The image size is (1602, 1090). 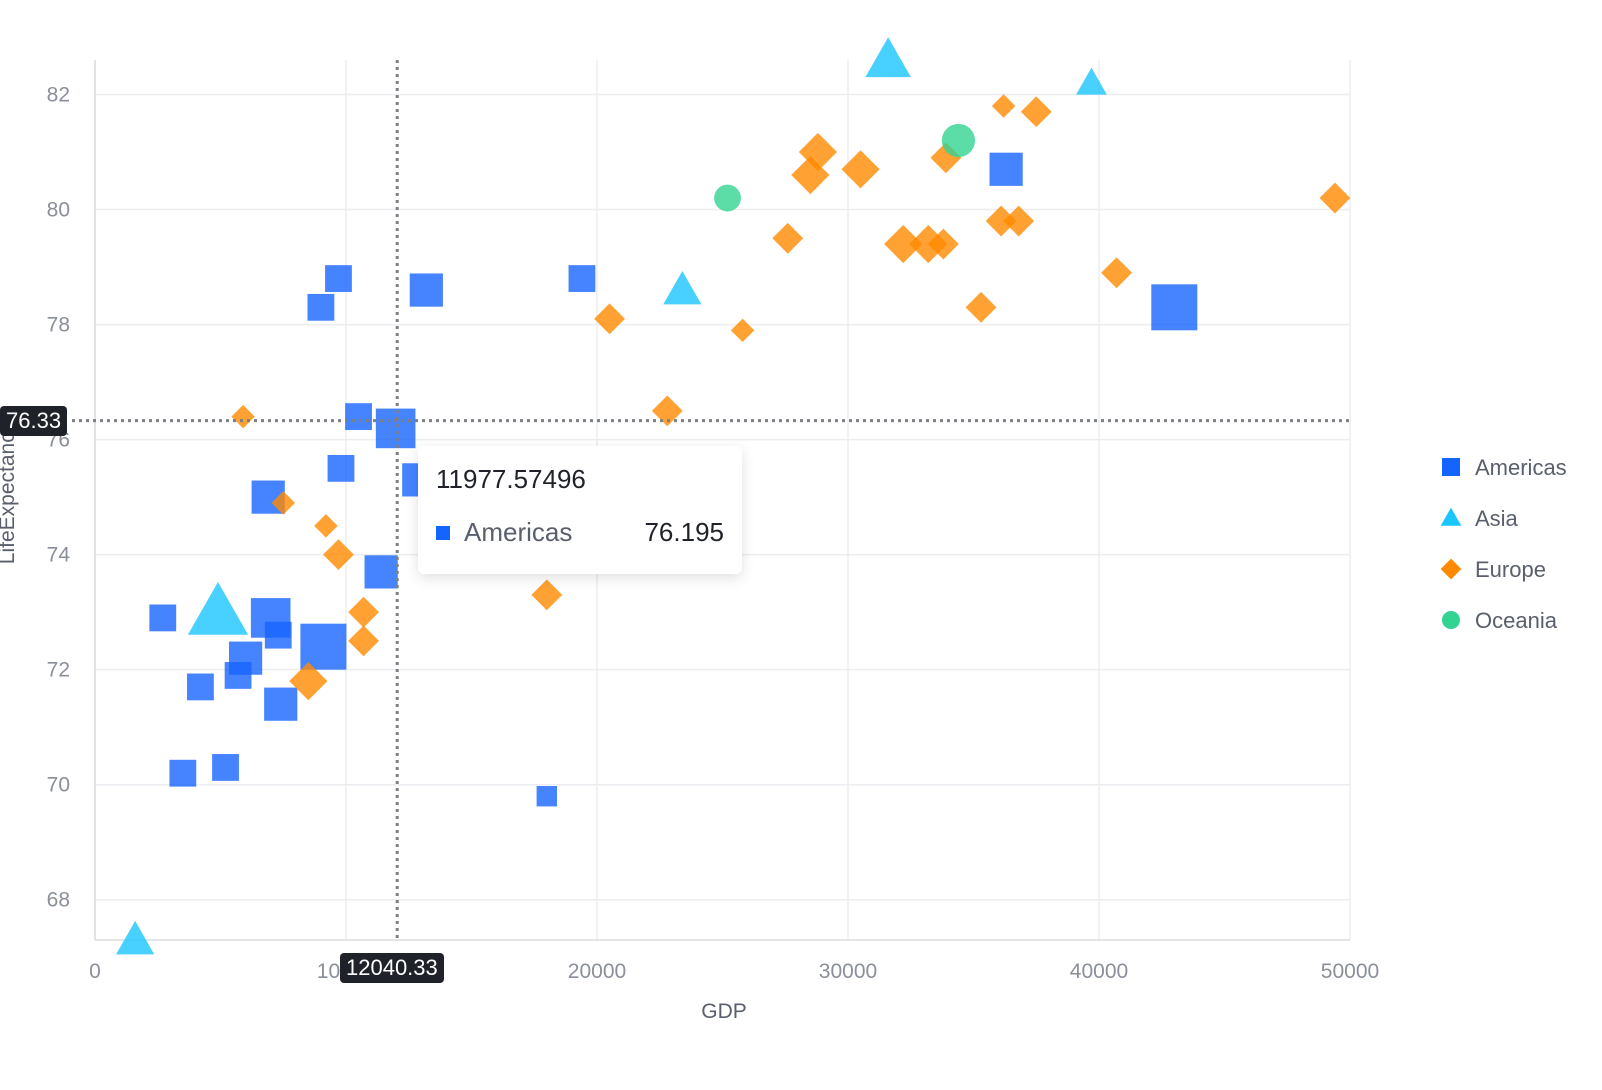 What do you see at coordinates (1510, 569) in the screenshot?
I see `legend-label: Europe` at bounding box center [1510, 569].